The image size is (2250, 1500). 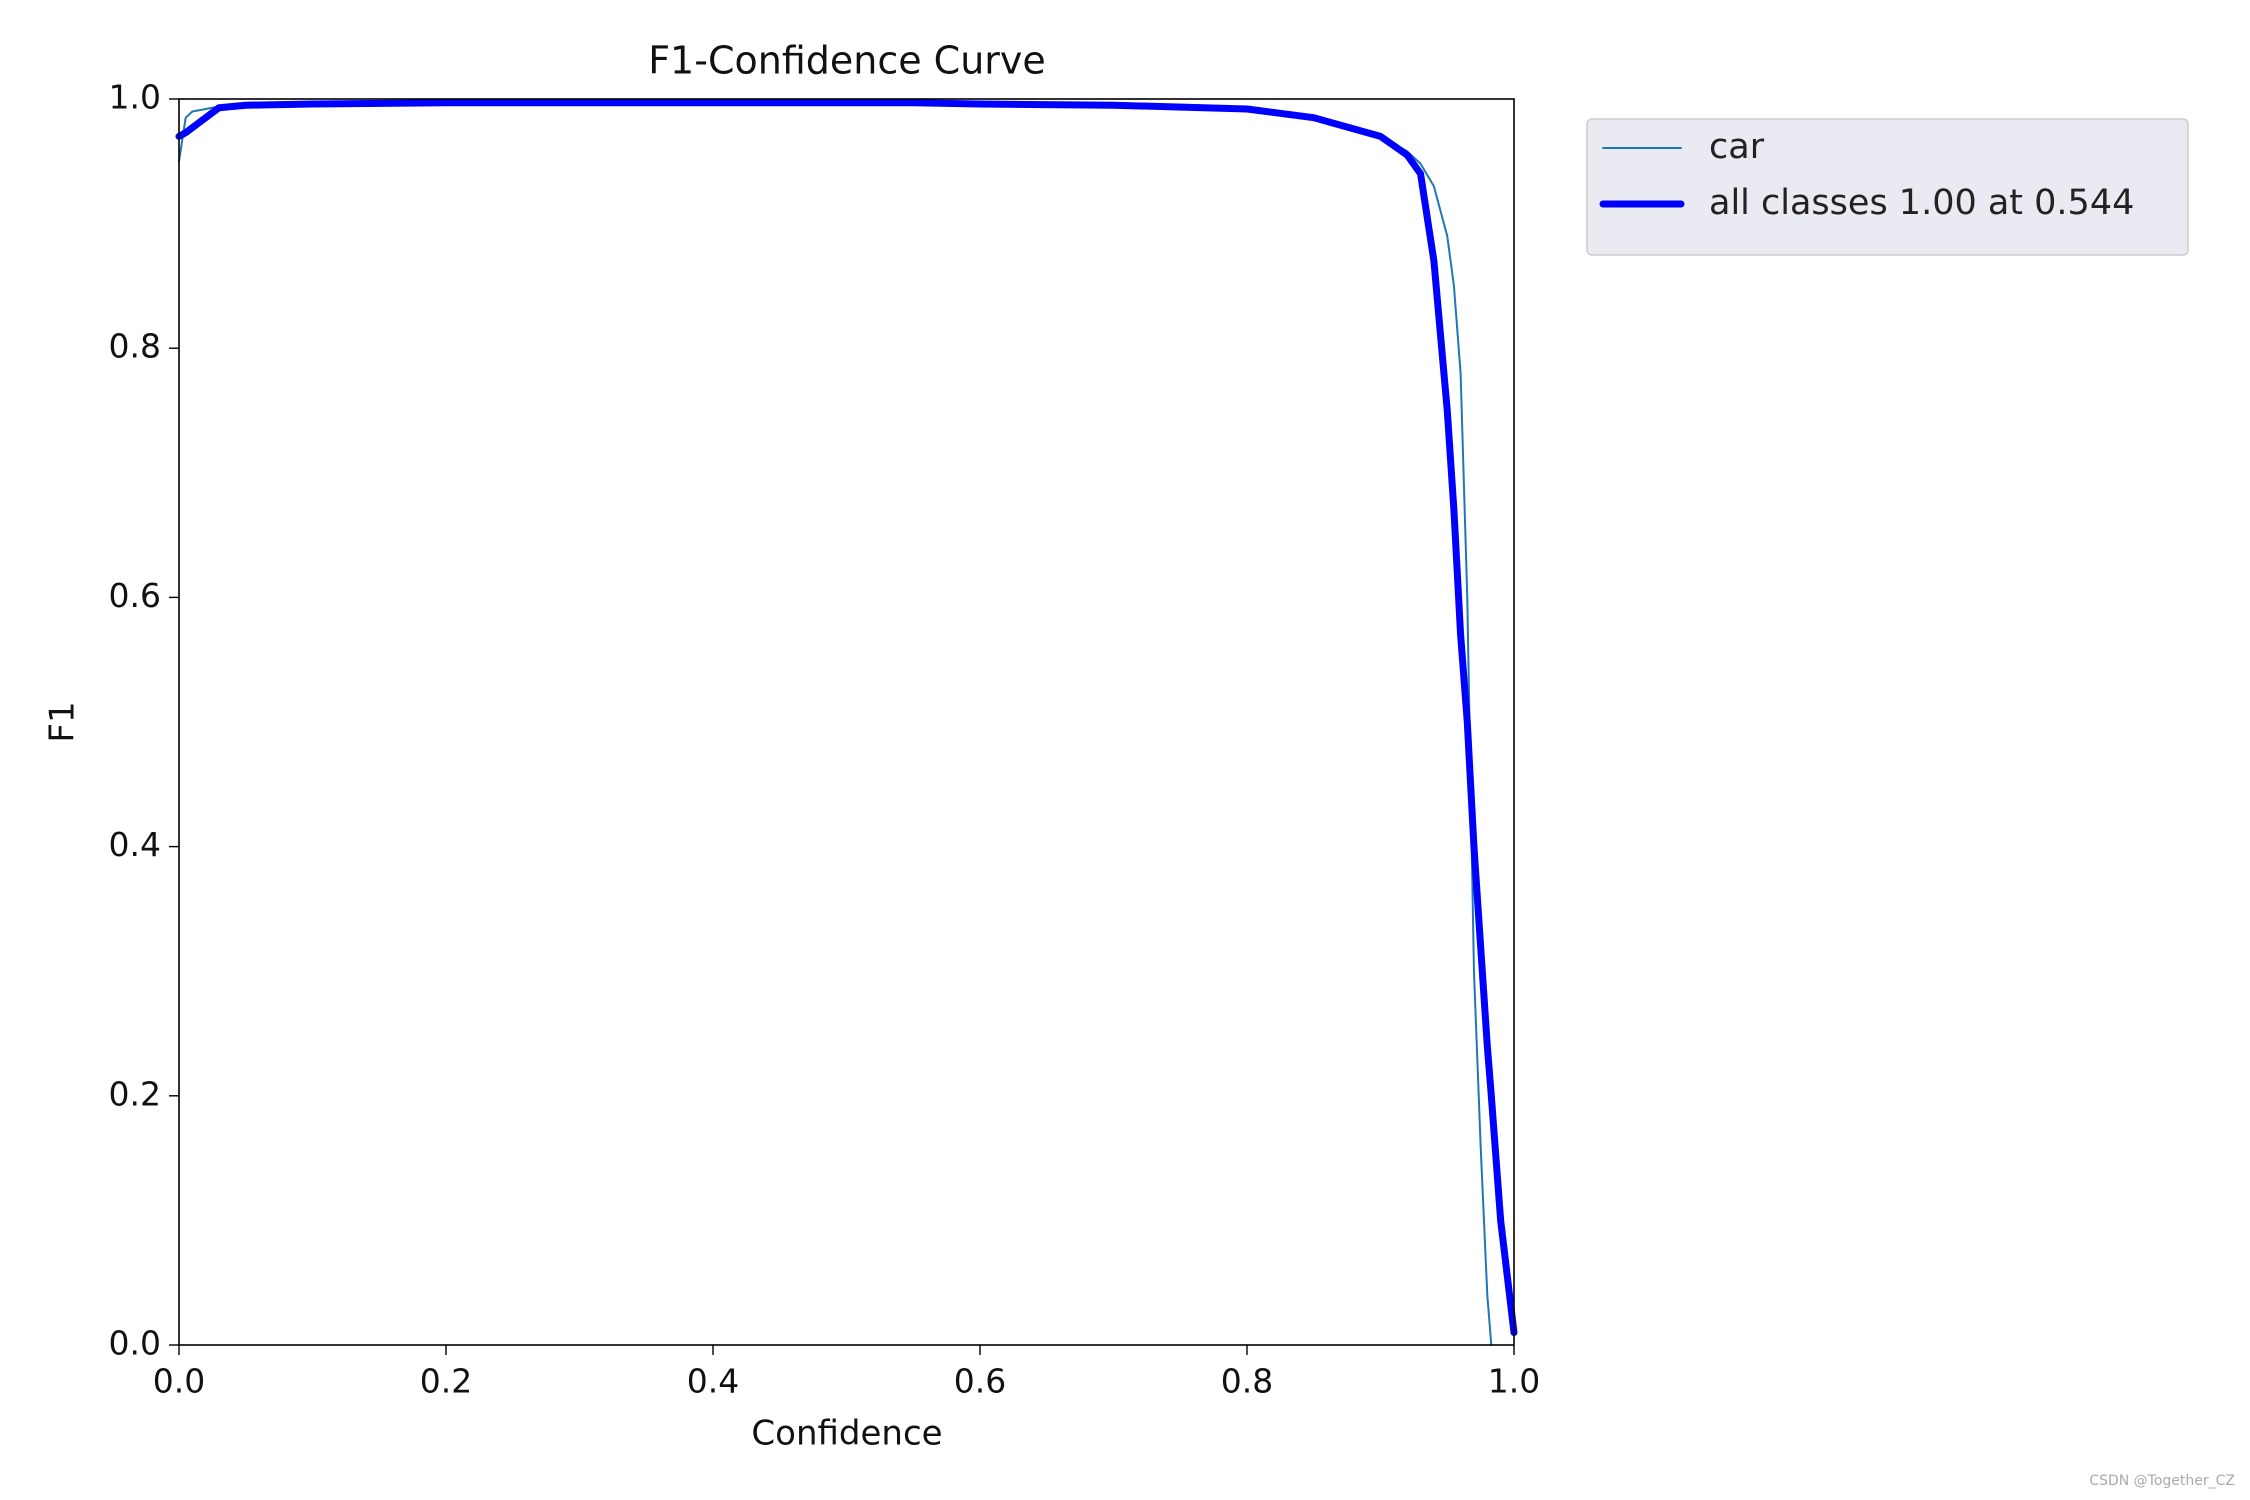 What do you see at coordinates (135, 1093) in the screenshot?
I see `y-tick-label: 0.2` at bounding box center [135, 1093].